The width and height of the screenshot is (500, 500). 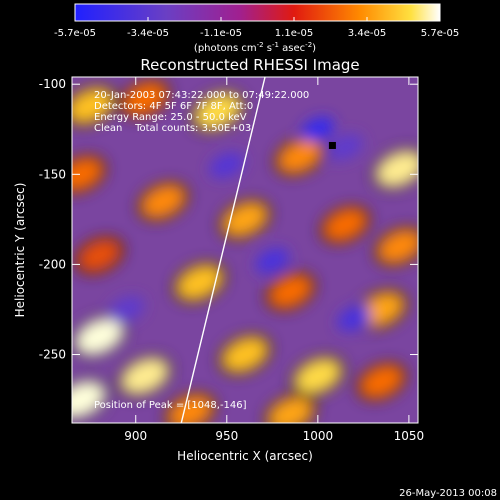 I want to click on peak-marker, so click(x=332, y=145).